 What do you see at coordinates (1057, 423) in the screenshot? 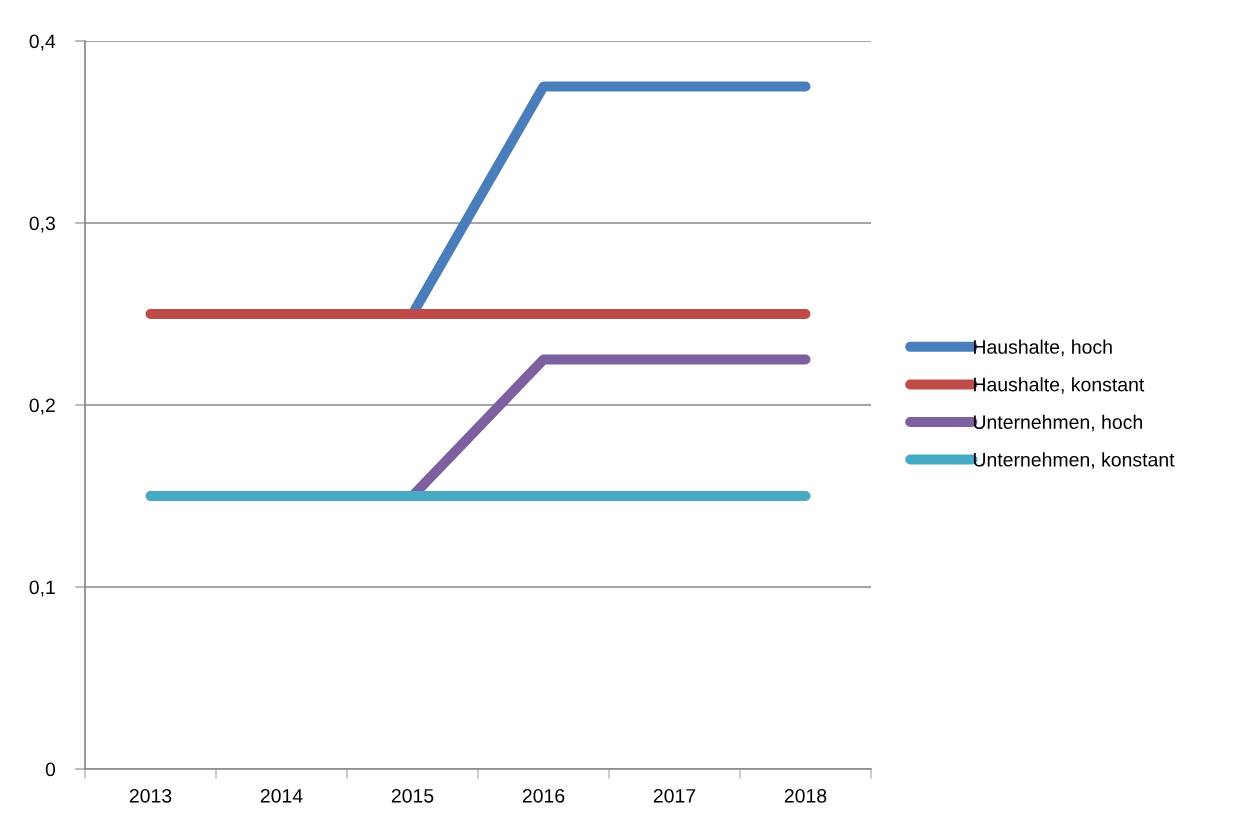
I see `legend-label: Unternehmen, hoch` at bounding box center [1057, 423].